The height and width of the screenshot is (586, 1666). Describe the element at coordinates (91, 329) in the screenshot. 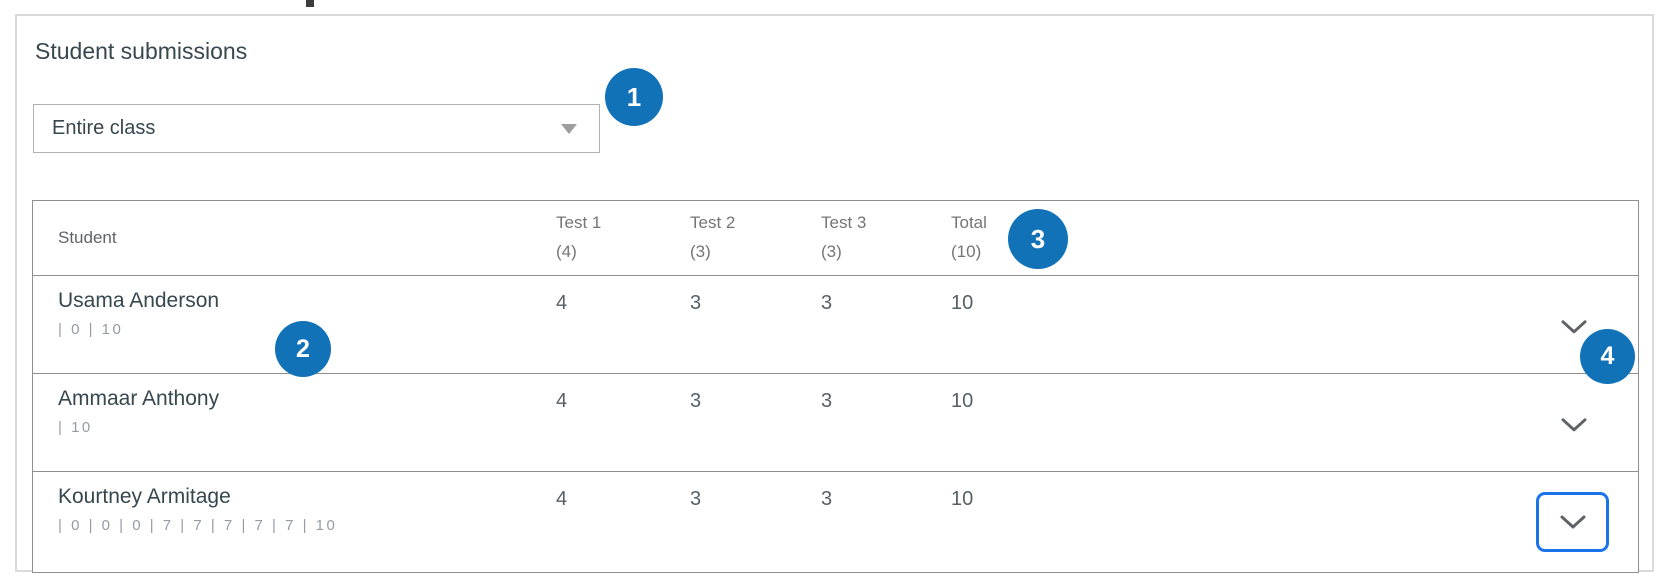

I see `student-score-history: | 0 | 10` at that location.